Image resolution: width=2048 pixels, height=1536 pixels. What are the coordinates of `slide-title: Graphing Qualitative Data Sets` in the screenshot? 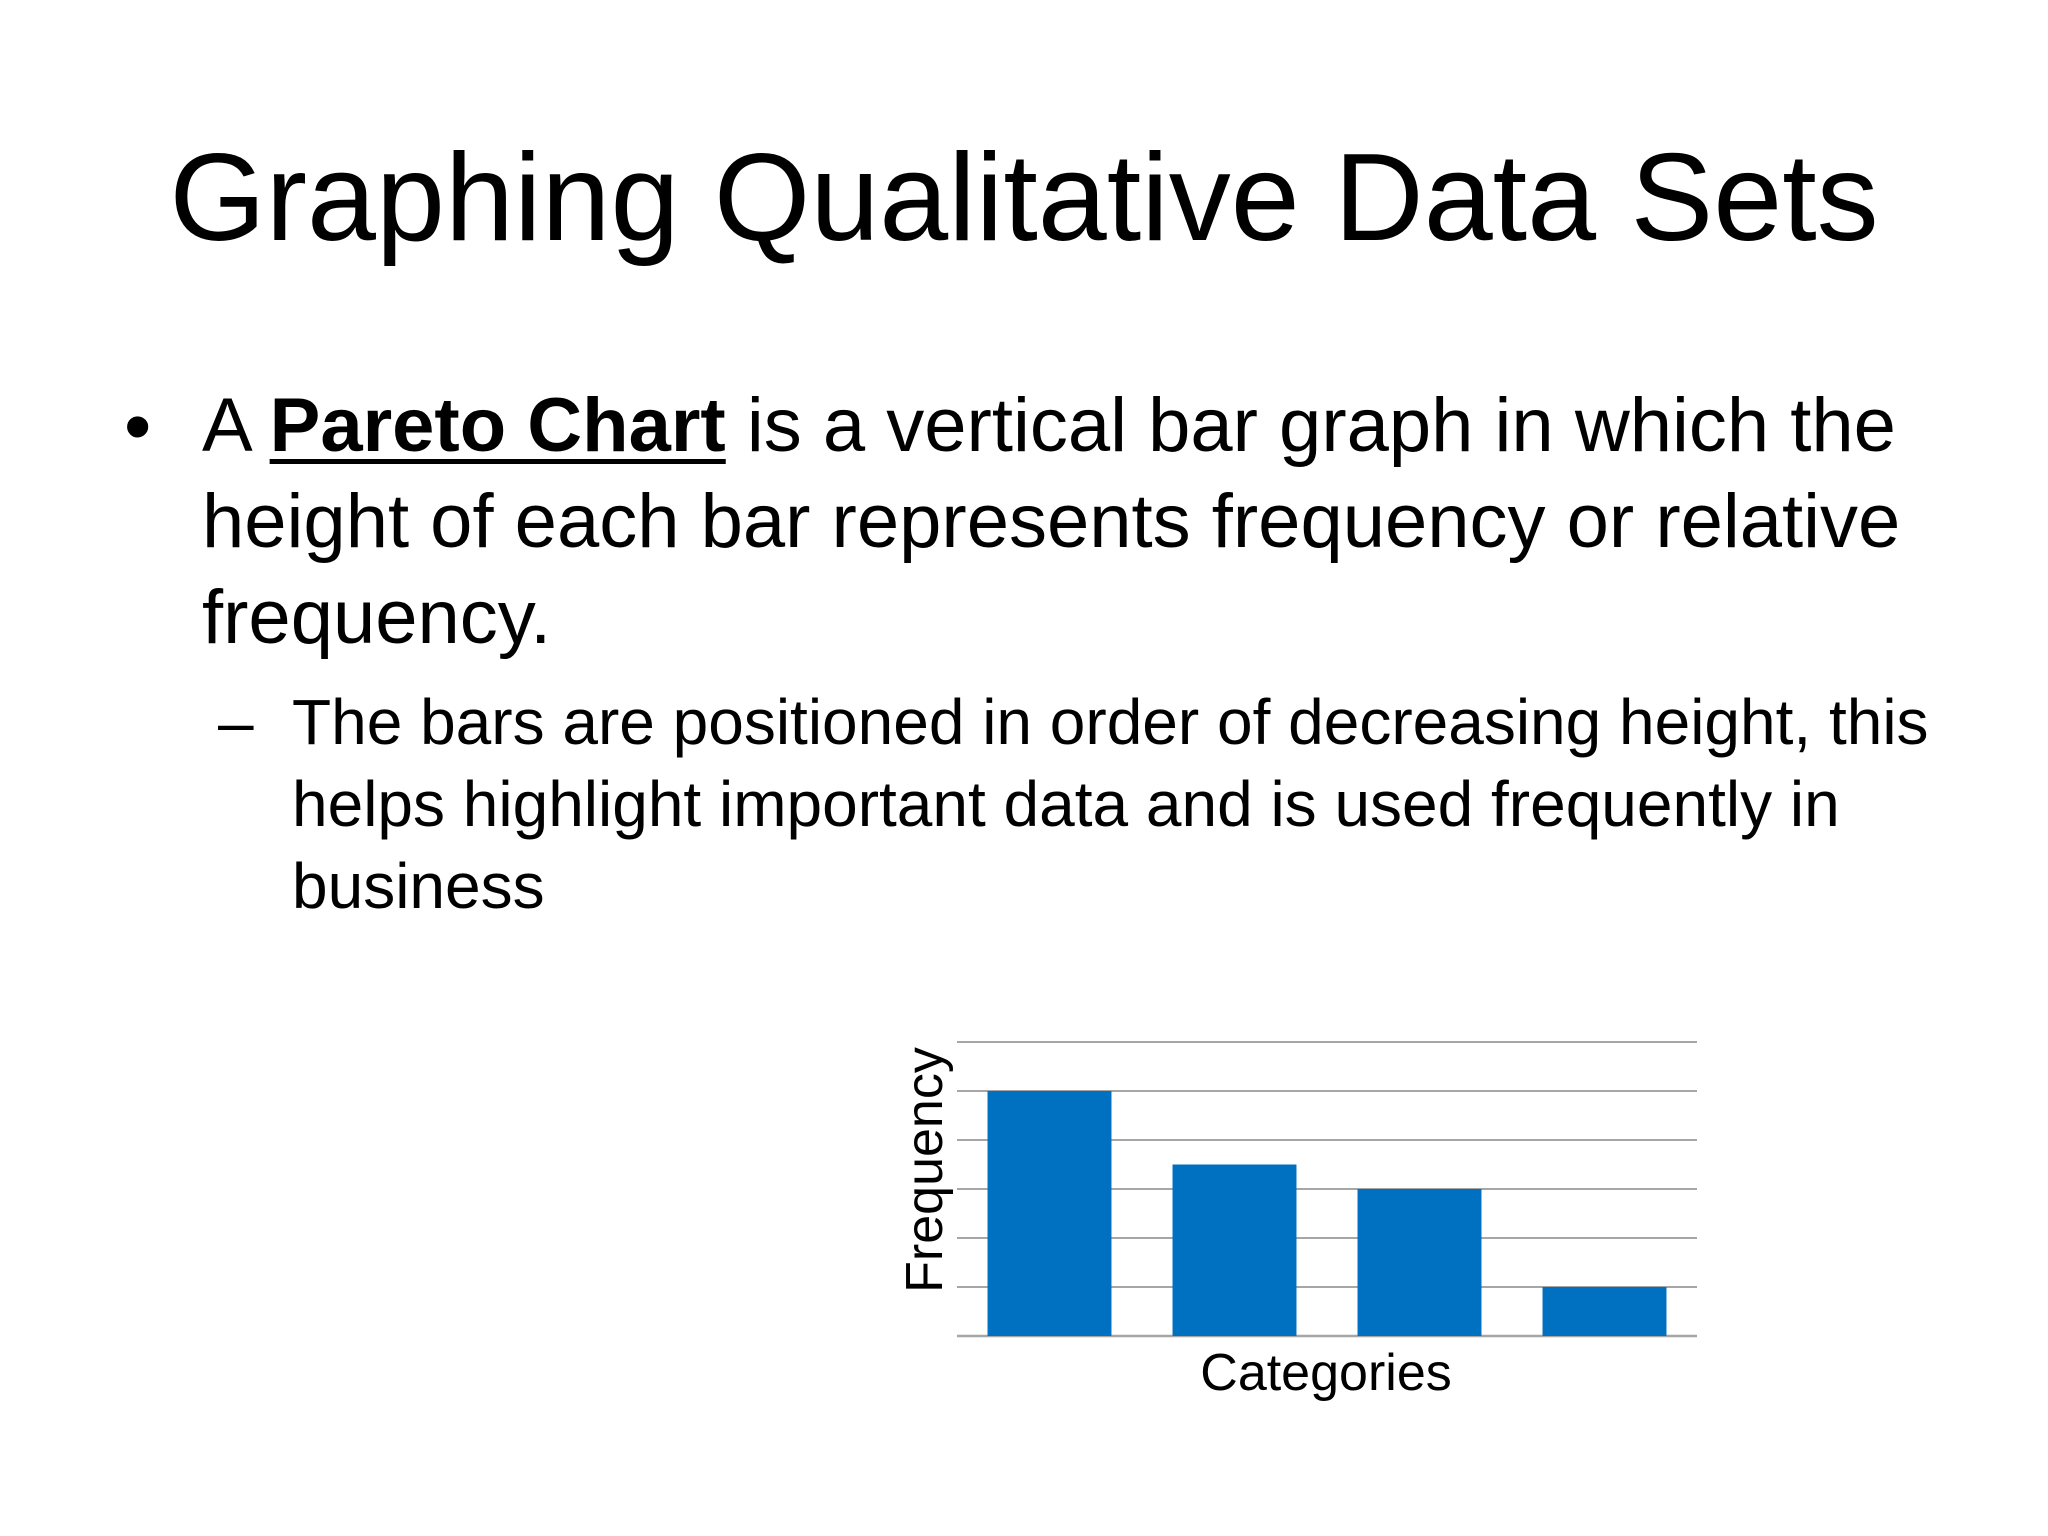 It's located at (1024, 198).